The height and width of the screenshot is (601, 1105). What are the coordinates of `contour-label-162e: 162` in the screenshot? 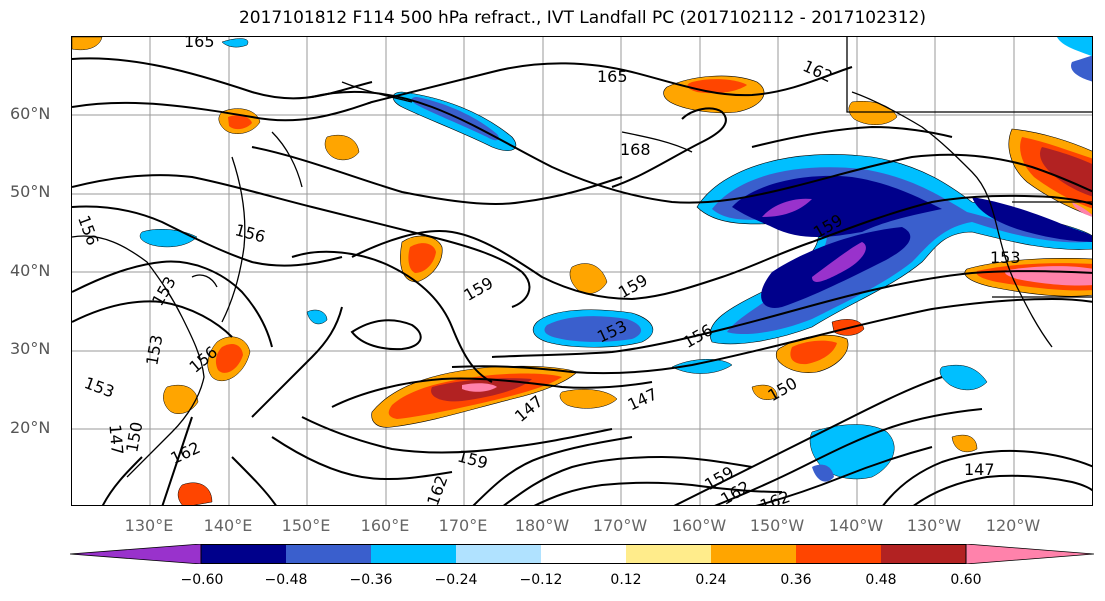 It's located at (774, 496).